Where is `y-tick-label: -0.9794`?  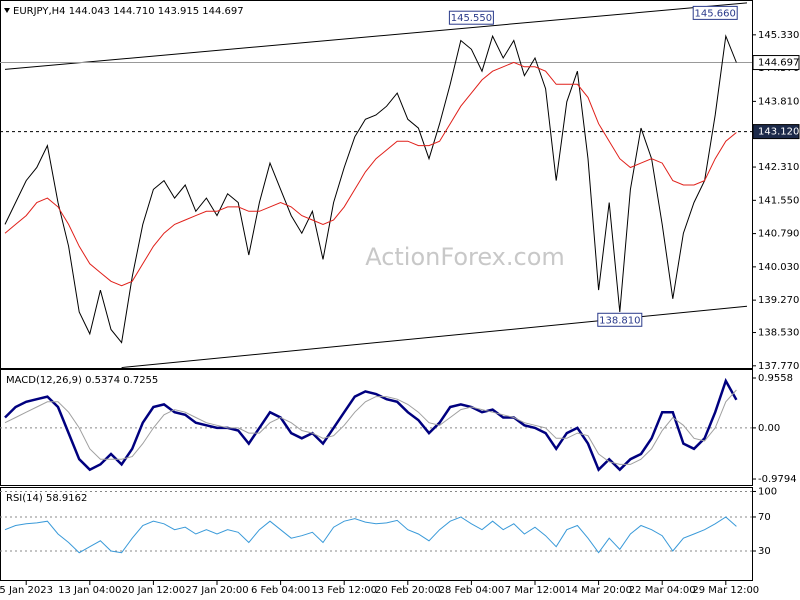
y-tick-label: -0.9794 is located at coordinates (777, 479).